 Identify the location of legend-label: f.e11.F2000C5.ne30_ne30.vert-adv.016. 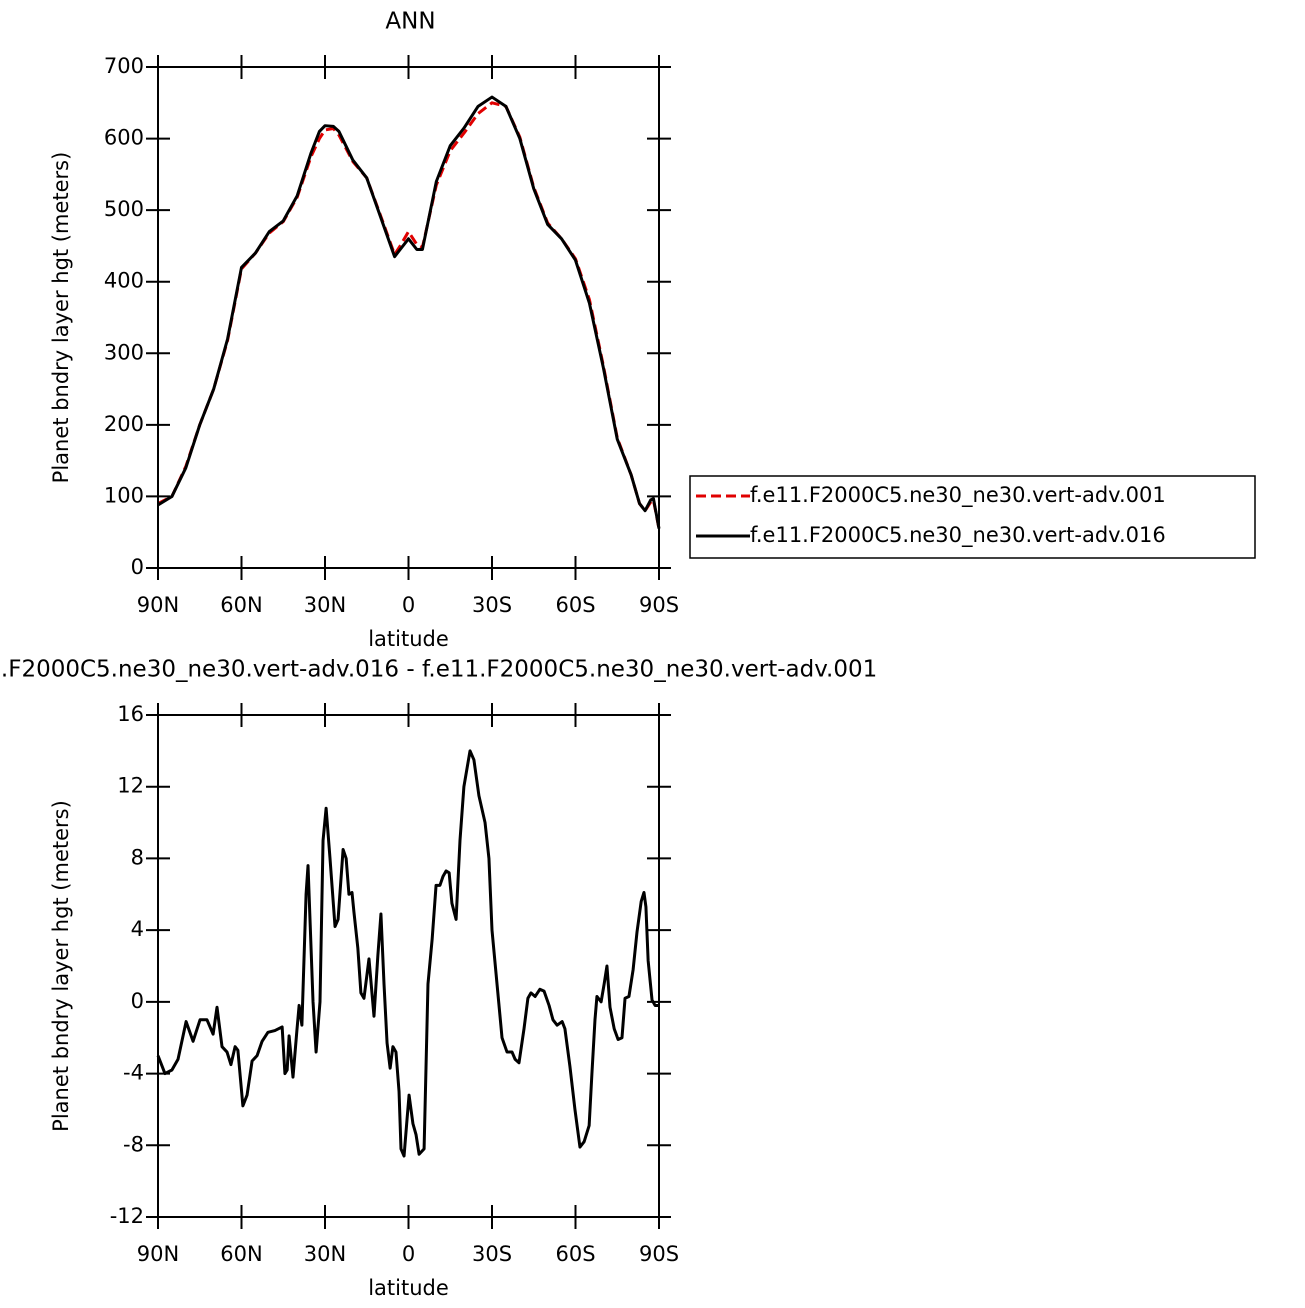
(958, 535).